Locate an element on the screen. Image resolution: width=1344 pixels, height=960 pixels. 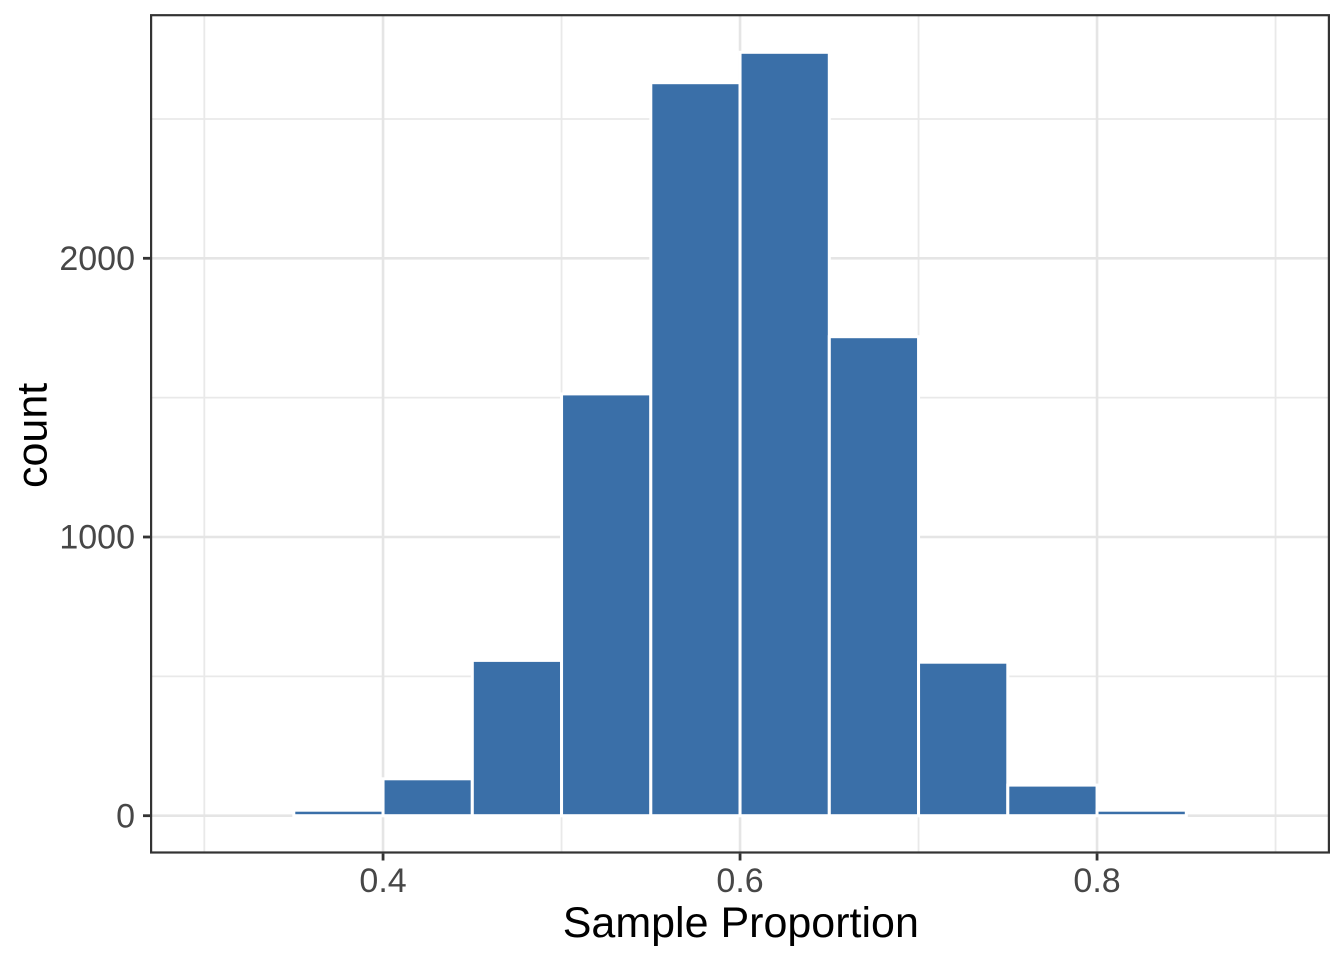
svg-text: 0.8 is located at coordinates (1096, 881).